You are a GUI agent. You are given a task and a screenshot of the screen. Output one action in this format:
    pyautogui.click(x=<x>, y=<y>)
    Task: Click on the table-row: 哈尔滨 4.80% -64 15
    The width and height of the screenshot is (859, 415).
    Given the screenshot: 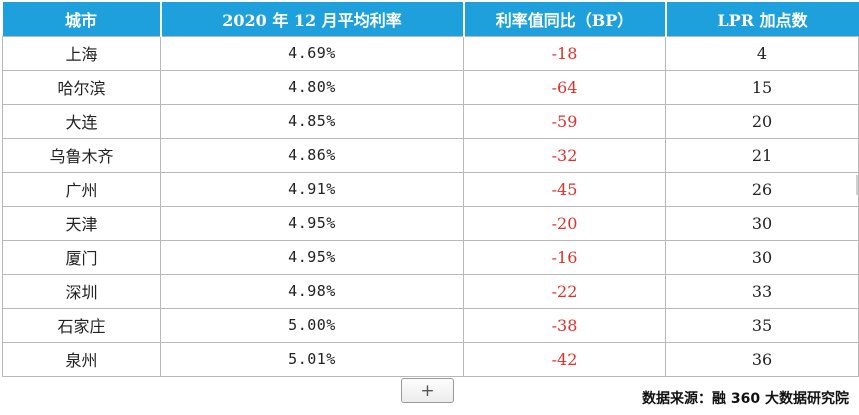 What is the action you would take?
    pyautogui.click(x=430, y=87)
    